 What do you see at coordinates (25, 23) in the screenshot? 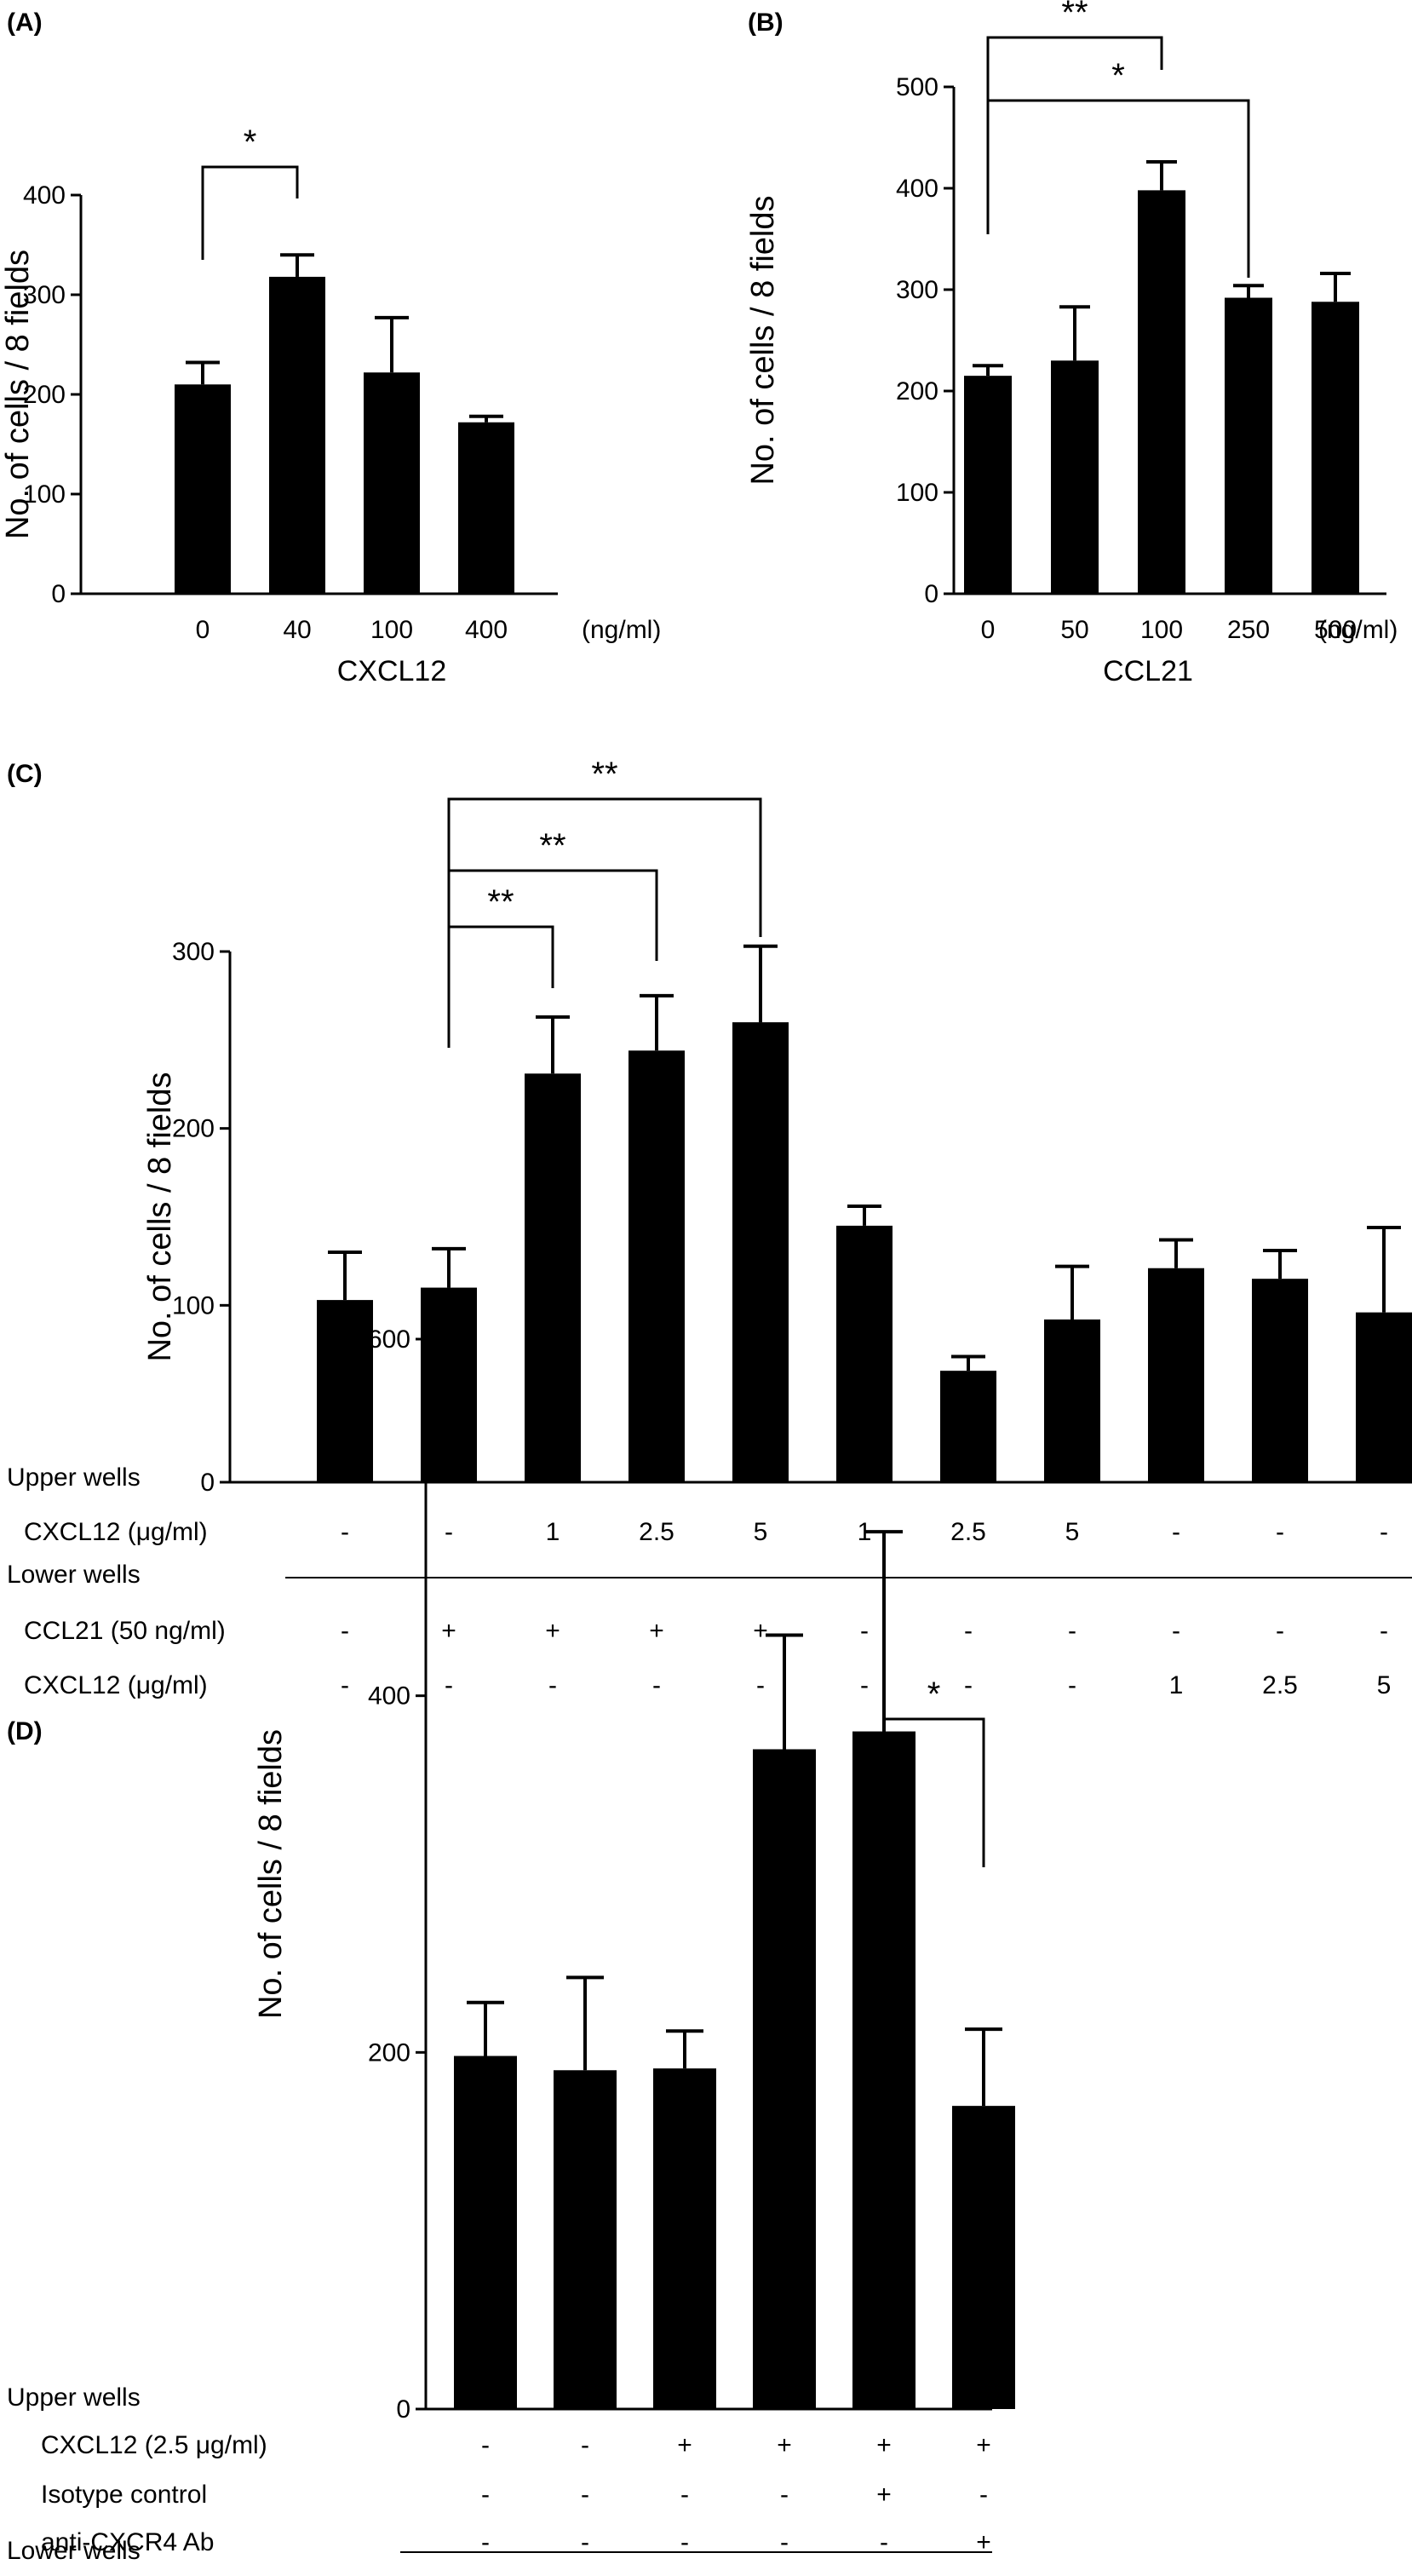
I see `panel-a-label: (A)` at bounding box center [25, 23].